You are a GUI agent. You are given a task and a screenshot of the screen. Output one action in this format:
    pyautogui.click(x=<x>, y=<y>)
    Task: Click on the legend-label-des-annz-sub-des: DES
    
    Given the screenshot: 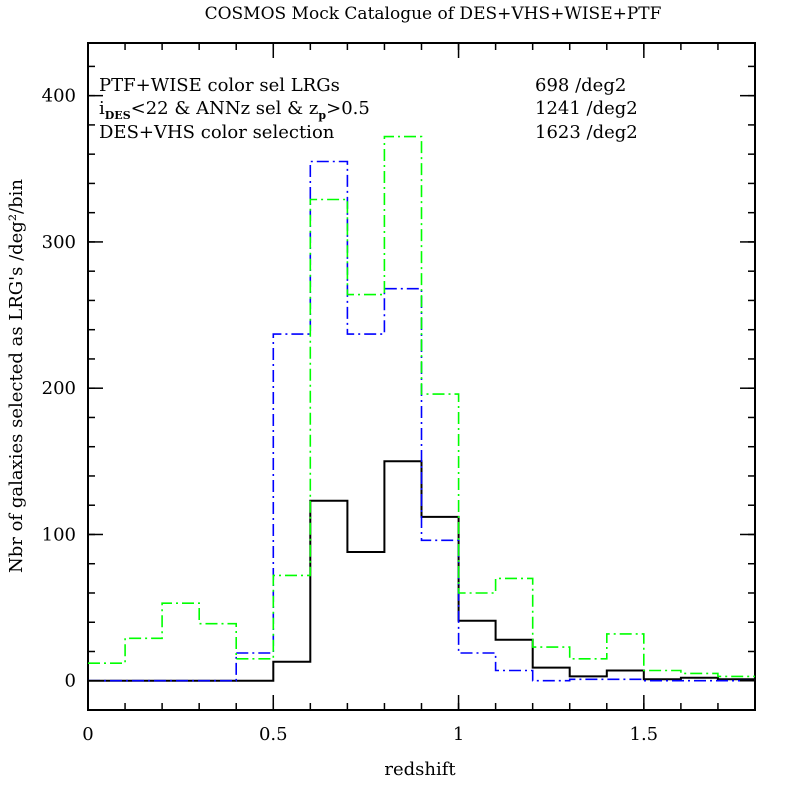 What is the action you would take?
    pyautogui.click(x=118, y=115)
    